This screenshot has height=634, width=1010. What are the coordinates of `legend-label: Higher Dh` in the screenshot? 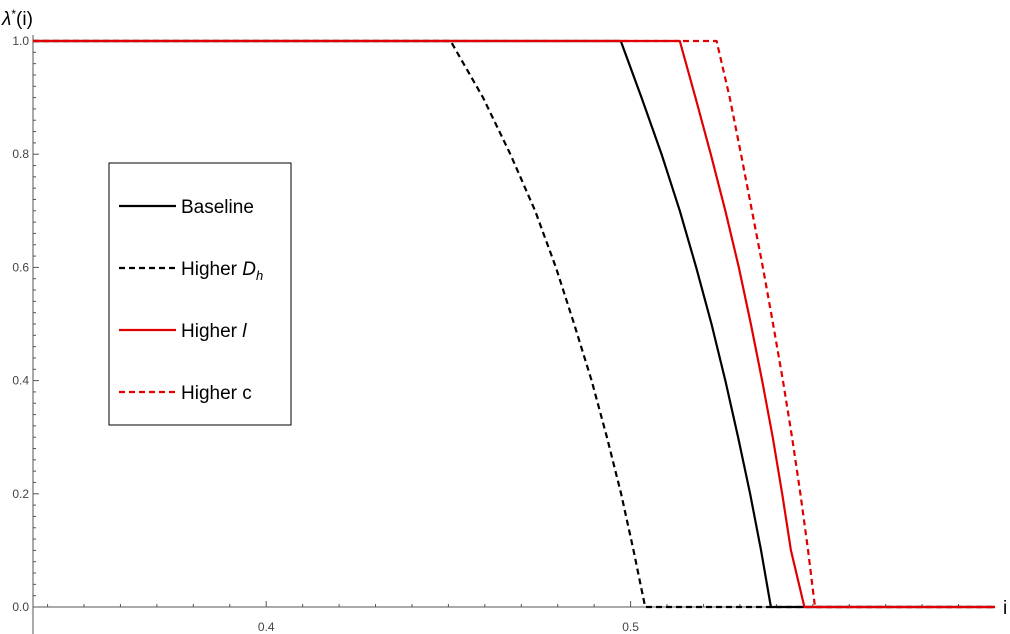 It's located at (222, 271).